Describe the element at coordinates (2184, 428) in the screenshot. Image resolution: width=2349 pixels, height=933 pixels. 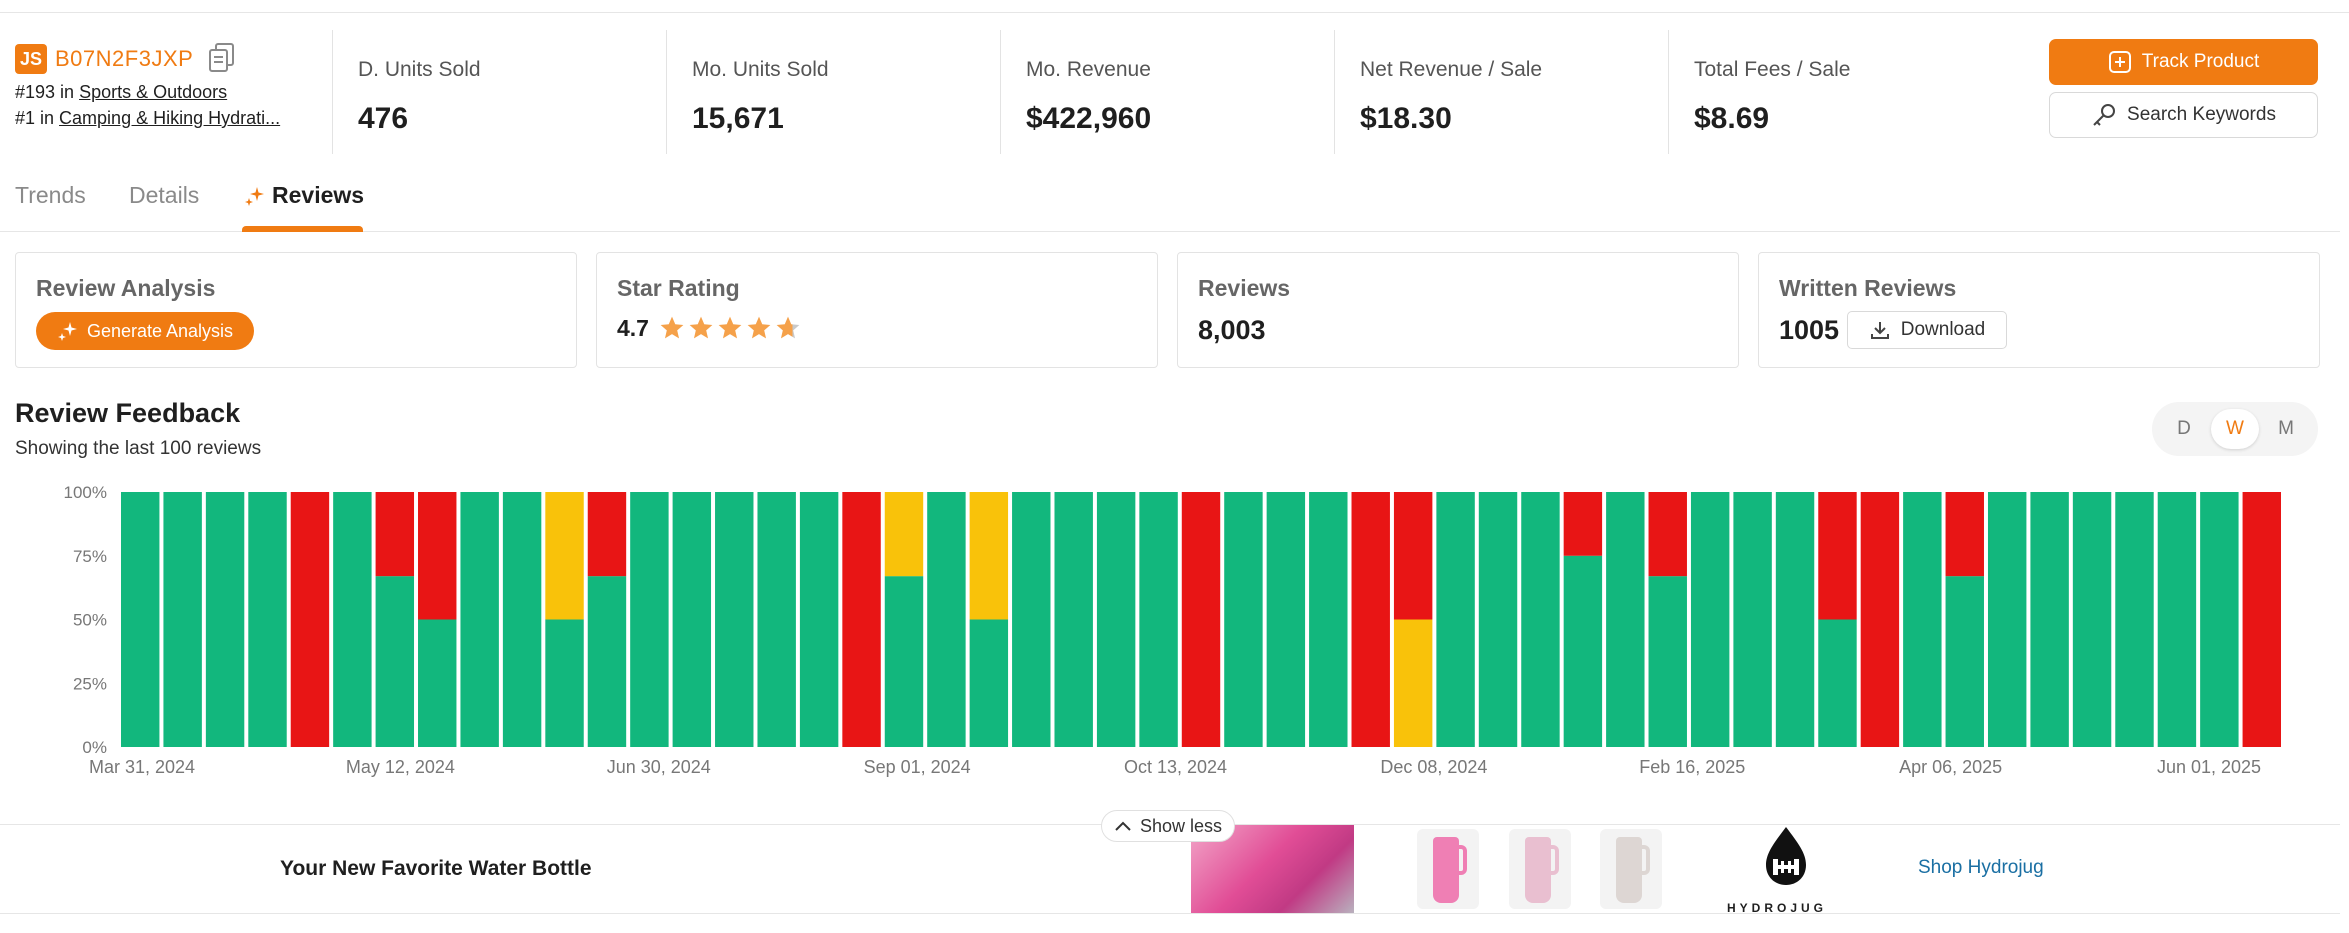
I see `period-day-button: D` at that location.